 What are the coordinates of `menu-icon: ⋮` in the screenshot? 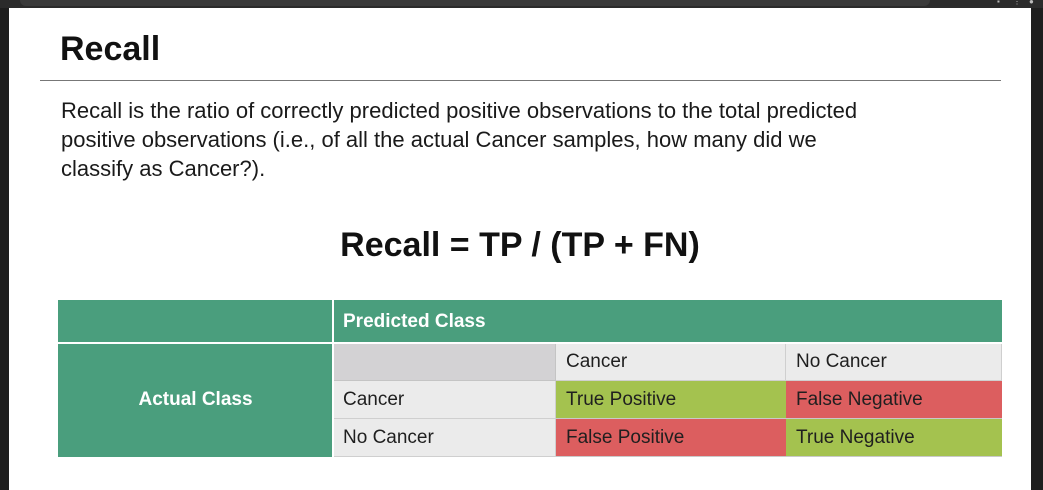 It's located at (1017, 3).